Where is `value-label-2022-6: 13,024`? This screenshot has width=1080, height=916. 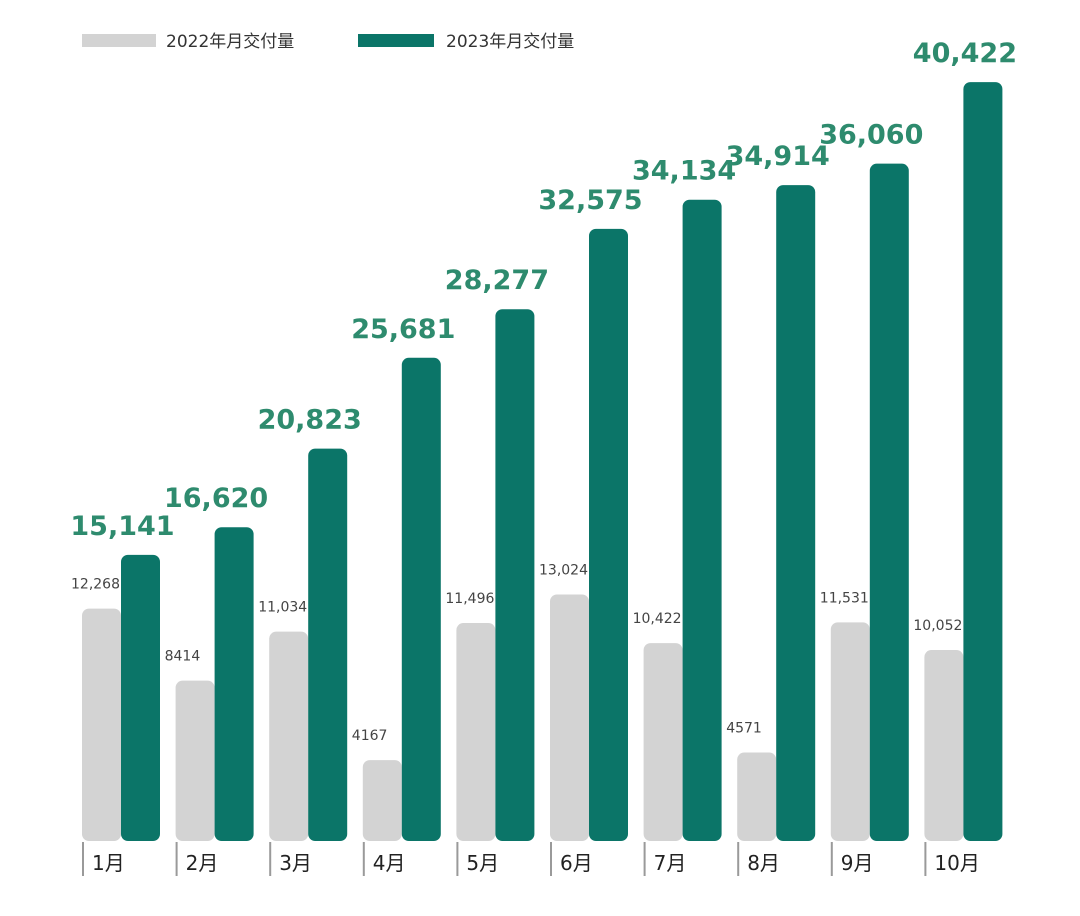
value-label-2022-6: 13,024 is located at coordinates (563, 570).